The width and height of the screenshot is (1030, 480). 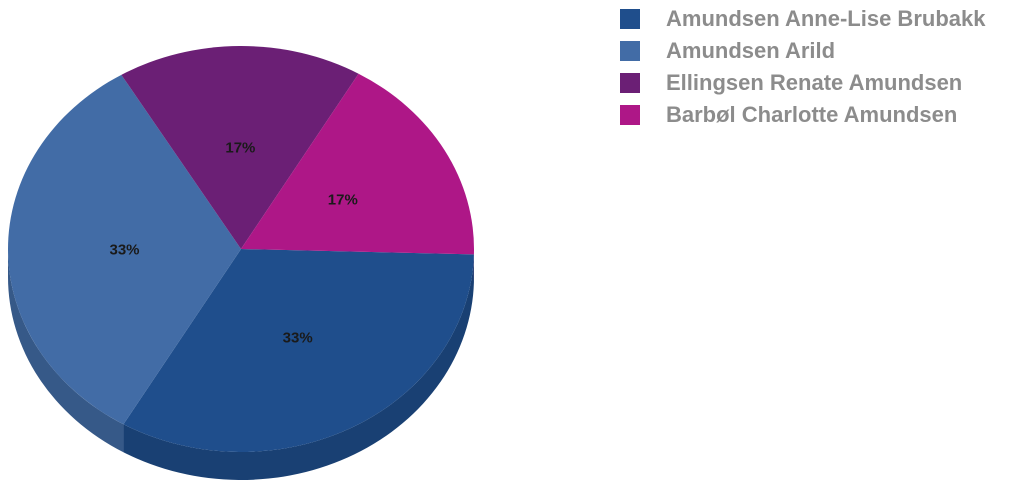 I want to click on legend-item-anne-lise: Amundsen Anne-Lise Brubakk, so click(x=822, y=19).